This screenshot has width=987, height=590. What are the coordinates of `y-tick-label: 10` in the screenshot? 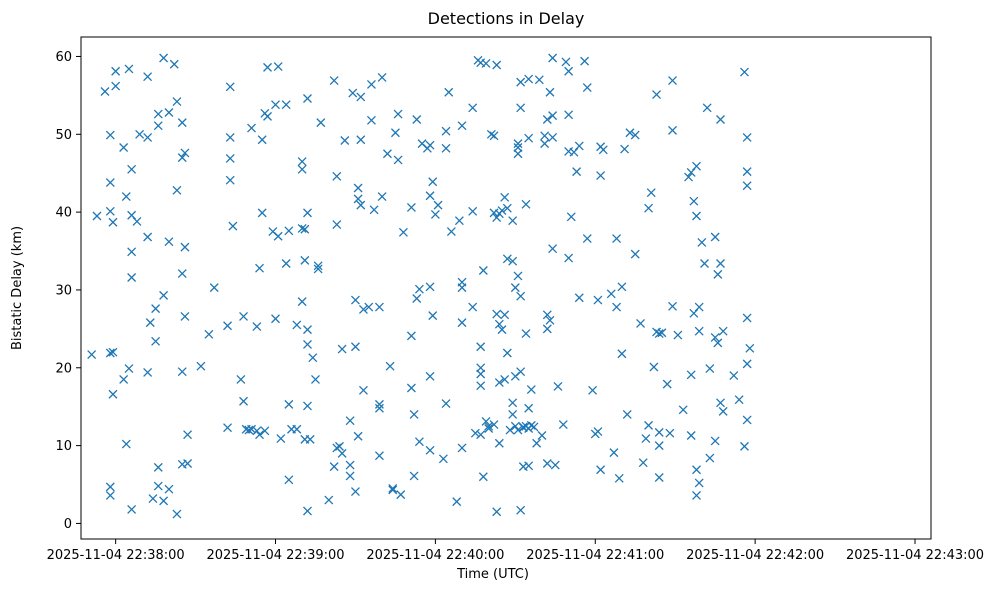 It's located at (63, 446).